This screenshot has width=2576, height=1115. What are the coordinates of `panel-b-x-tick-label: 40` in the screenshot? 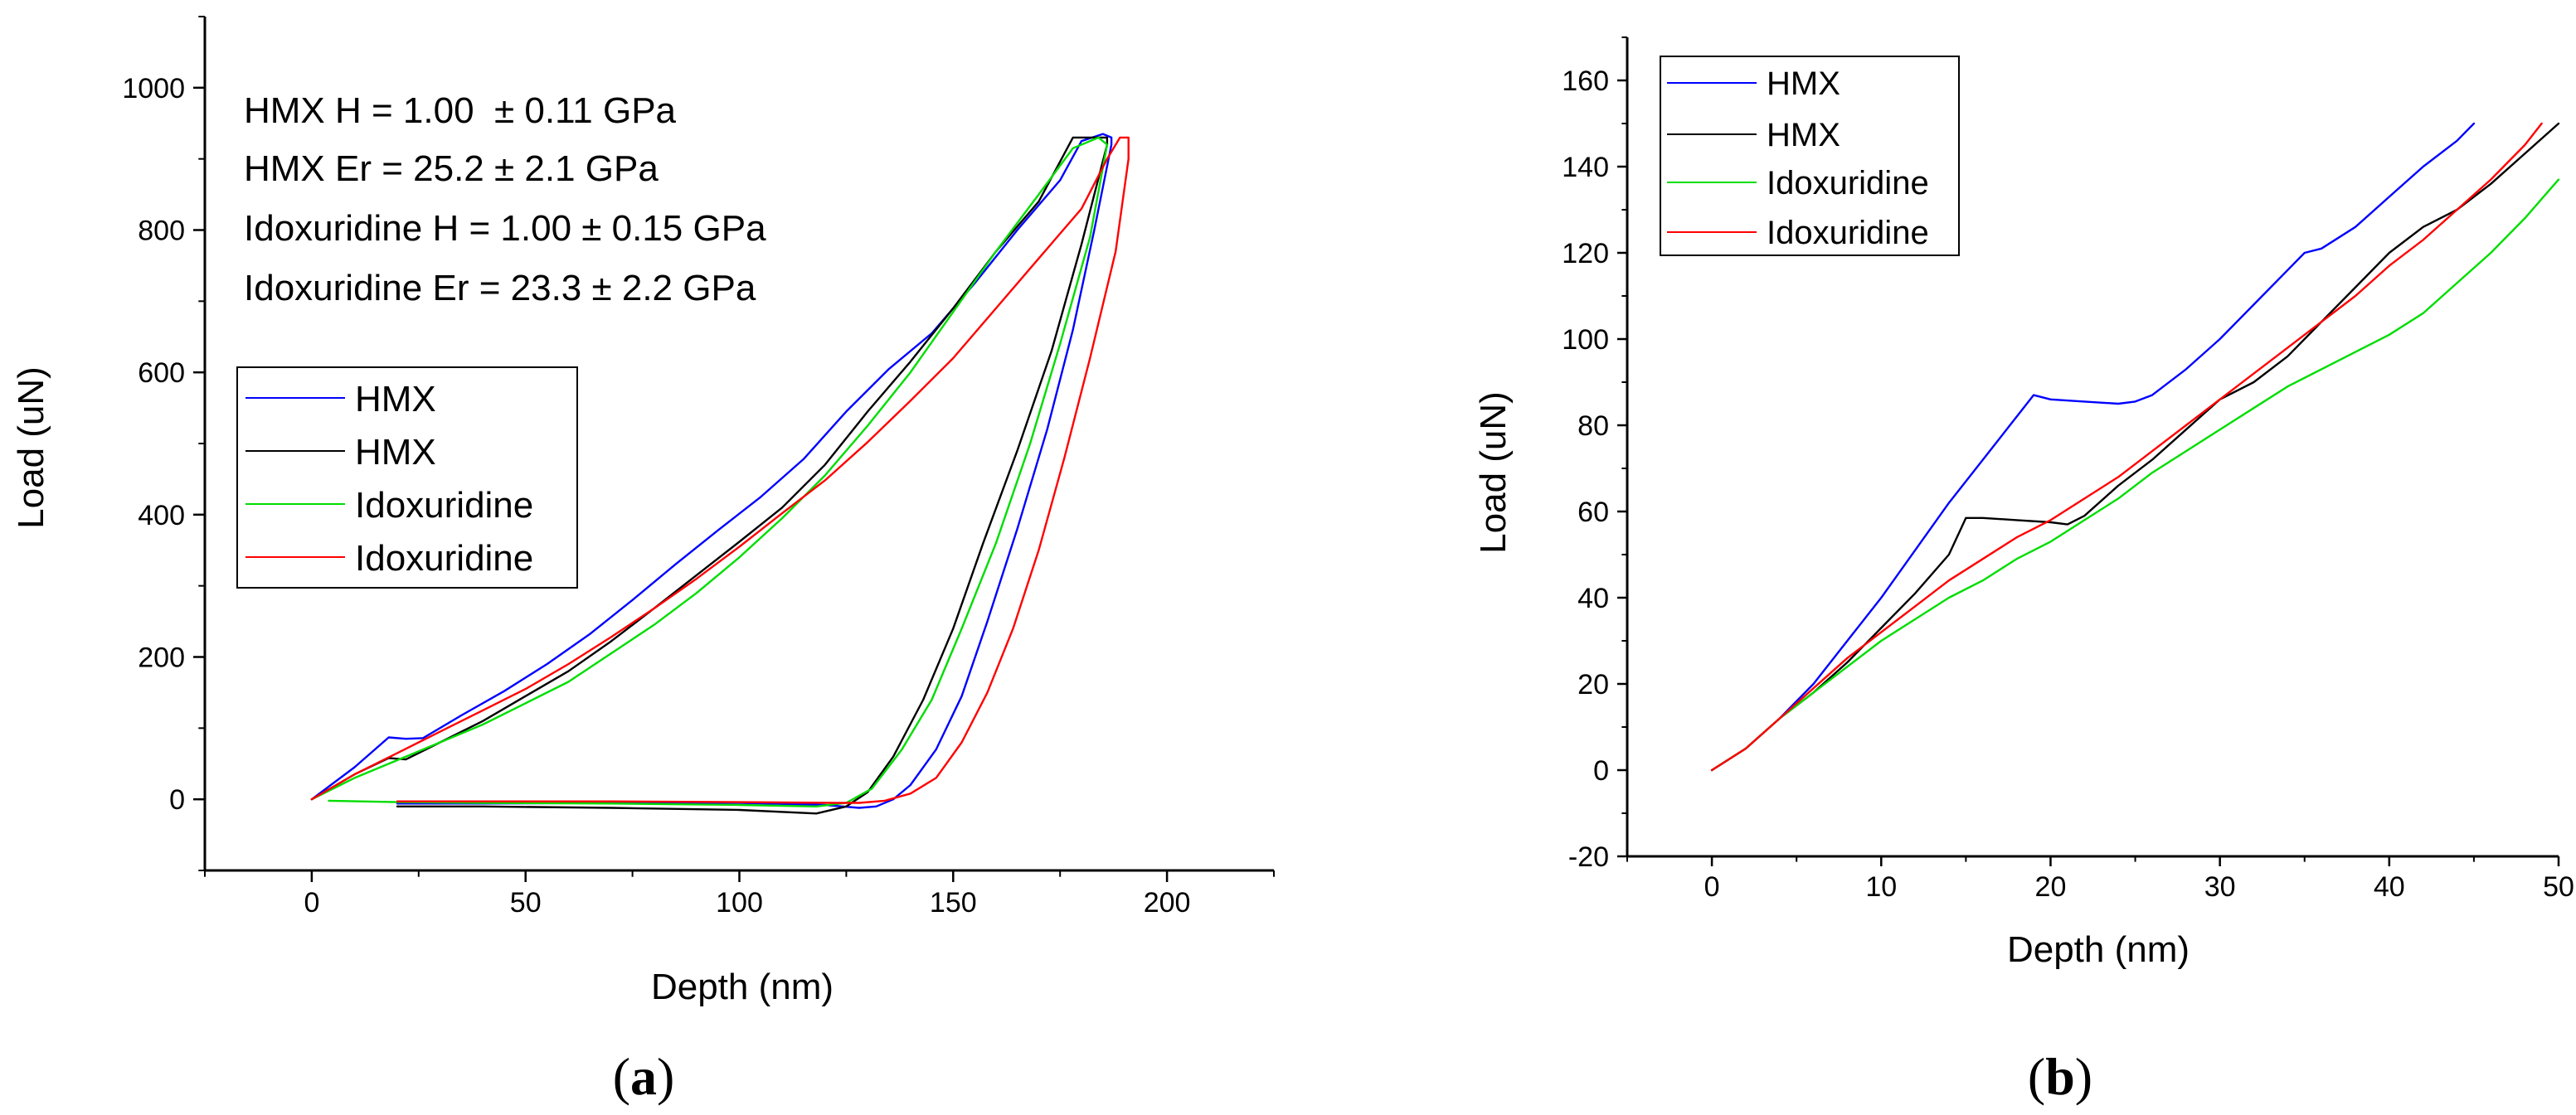 It's located at (2389, 887).